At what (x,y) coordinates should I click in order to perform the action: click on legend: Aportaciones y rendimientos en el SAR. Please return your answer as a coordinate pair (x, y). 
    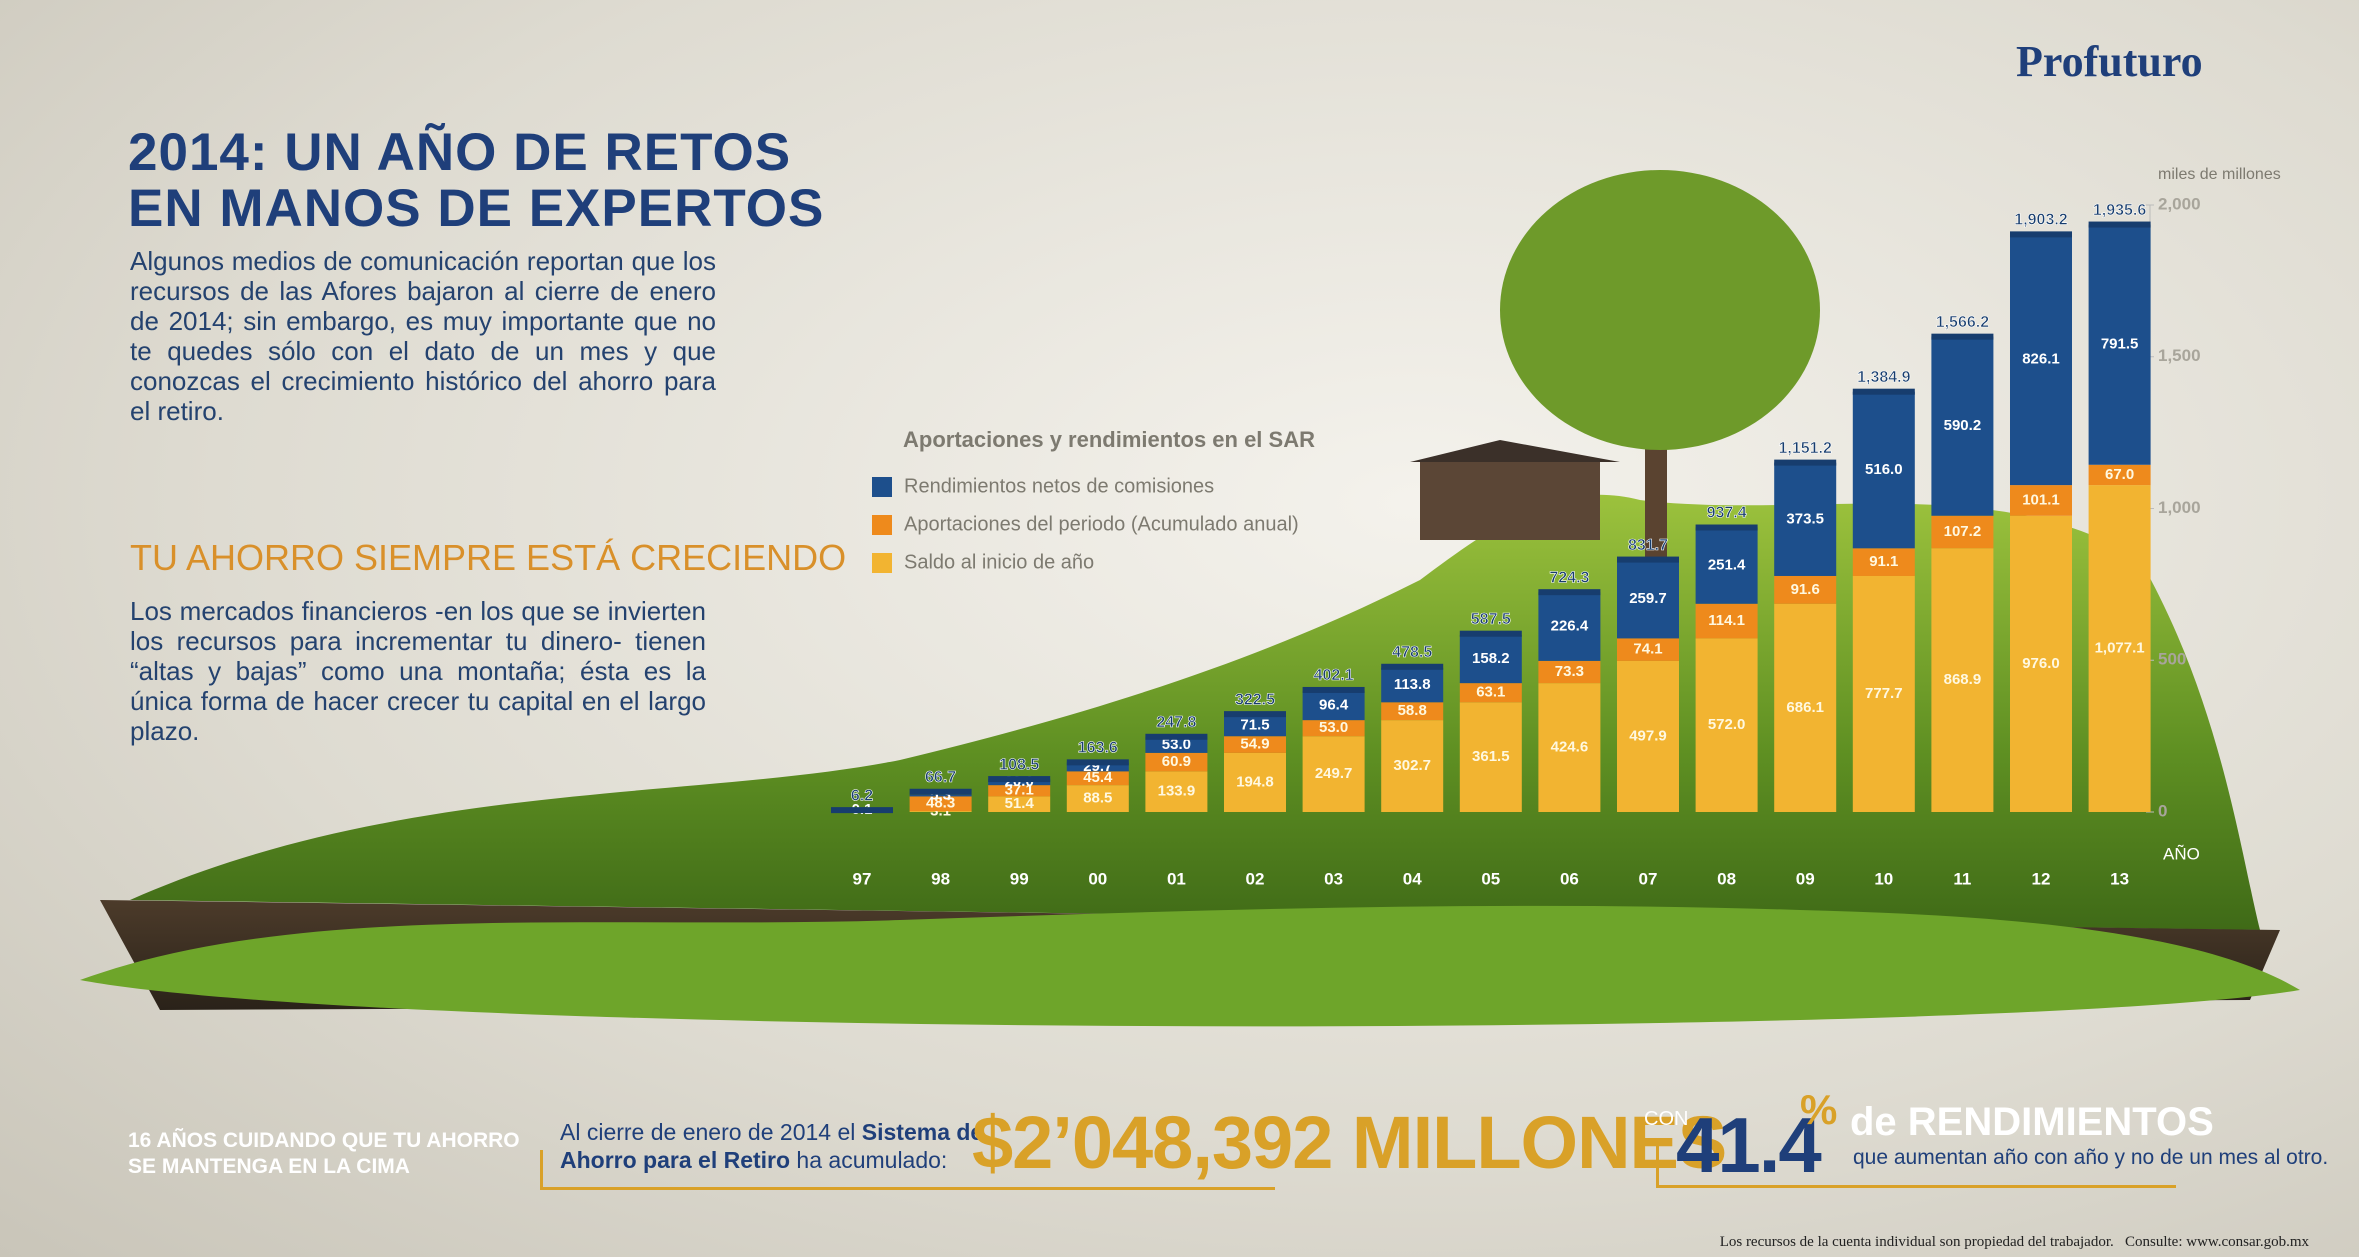
    Looking at the image, I should click on (1109, 439).